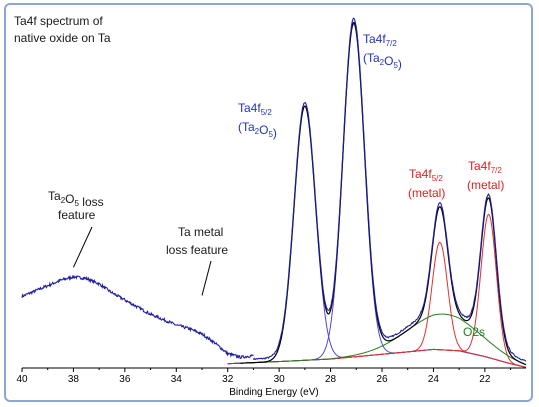 This screenshot has height=407, width=539. Describe the element at coordinates (74, 379) in the screenshot. I see `x-tick-label: 38` at that location.